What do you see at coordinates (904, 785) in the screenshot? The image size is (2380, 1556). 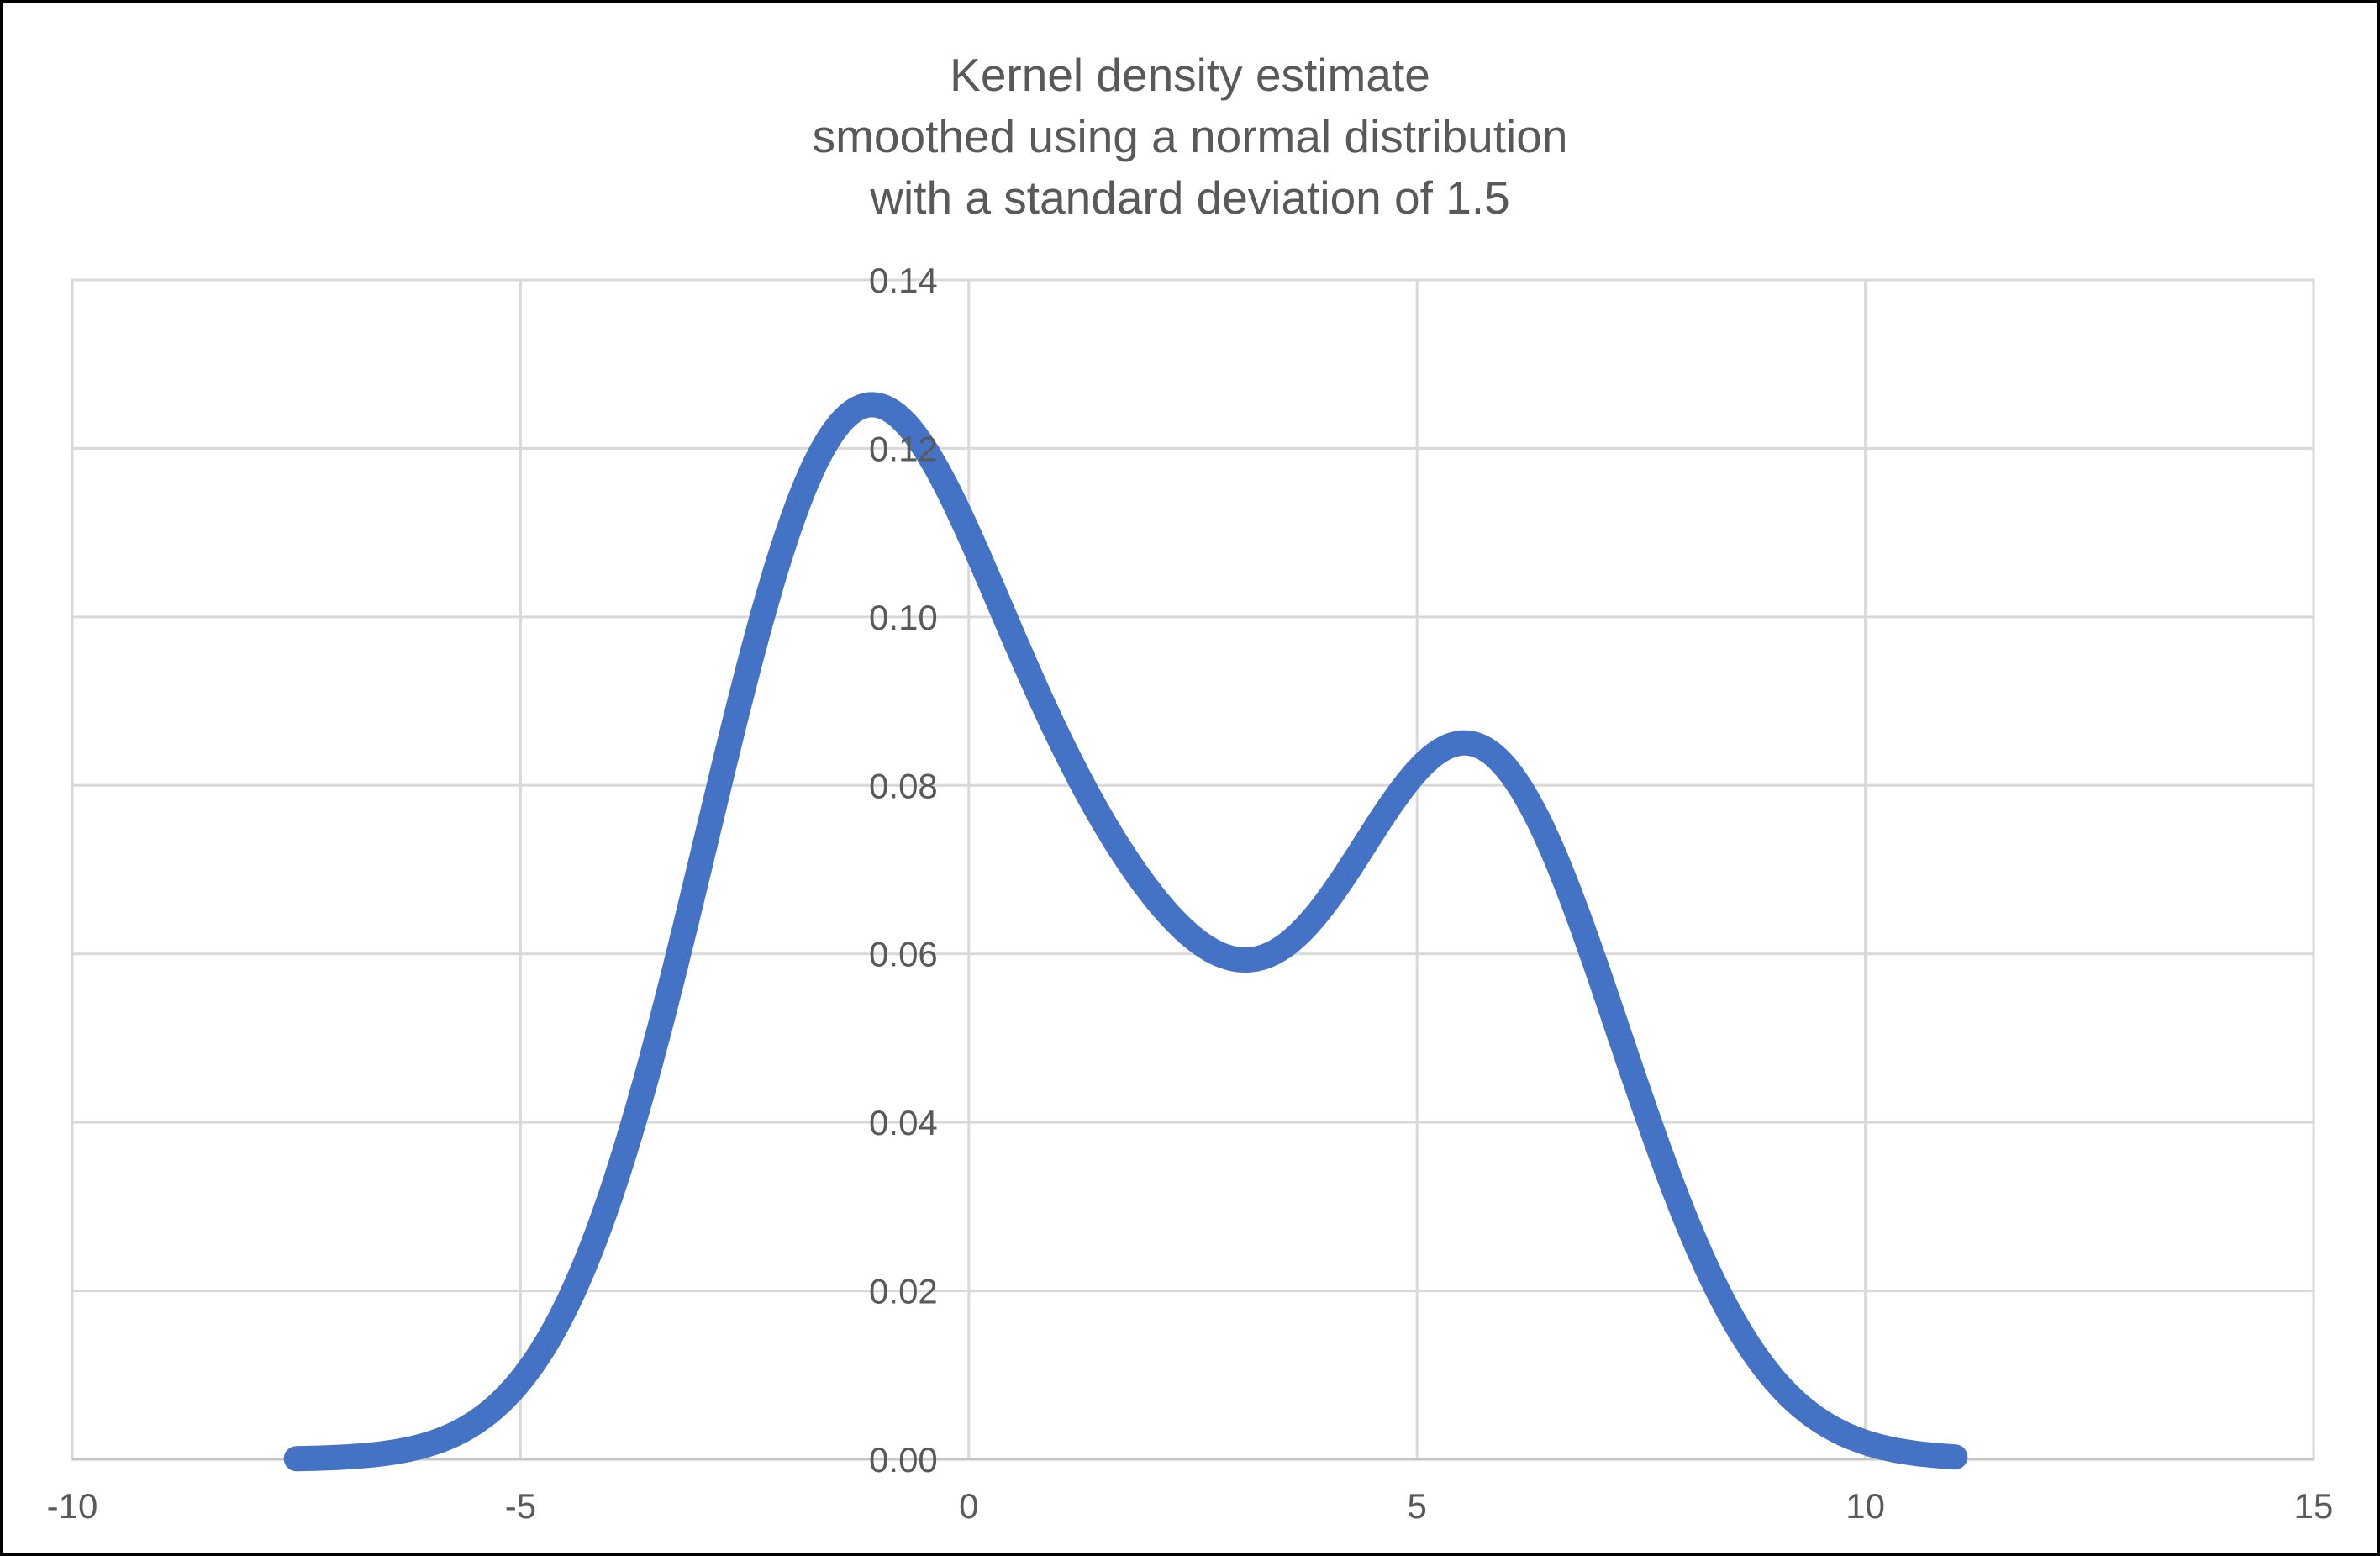 I see `y-tick-label: 0.08` at bounding box center [904, 785].